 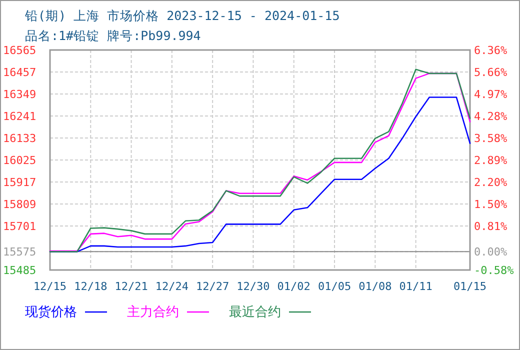 I want to click on y-tick-label: 16133, so click(x=19, y=138).